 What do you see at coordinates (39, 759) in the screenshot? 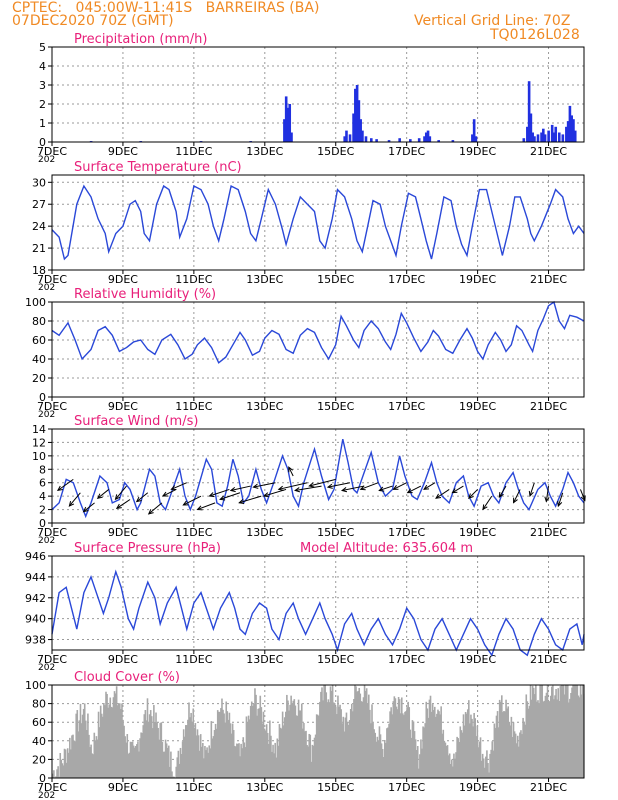
I see `y-tick-label: 20` at bounding box center [39, 759].